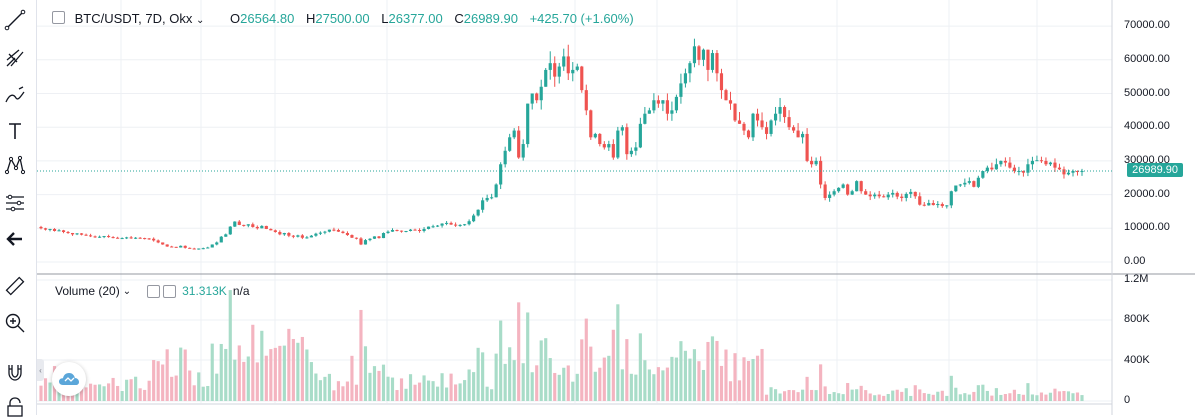 The image size is (1195, 420). Describe the element at coordinates (15, 407) in the screenshot. I see `lock-drawing-icon` at that location.